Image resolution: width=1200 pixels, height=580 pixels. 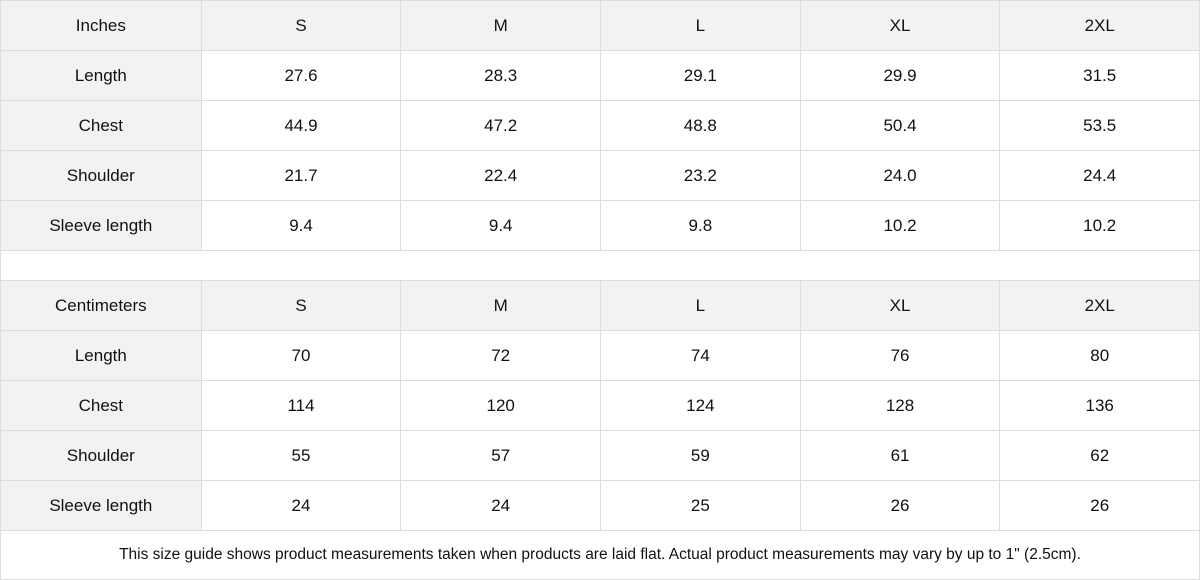 What do you see at coordinates (600, 265) in the screenshot?
I see `table-spacer` at bounding box center [600, 265].